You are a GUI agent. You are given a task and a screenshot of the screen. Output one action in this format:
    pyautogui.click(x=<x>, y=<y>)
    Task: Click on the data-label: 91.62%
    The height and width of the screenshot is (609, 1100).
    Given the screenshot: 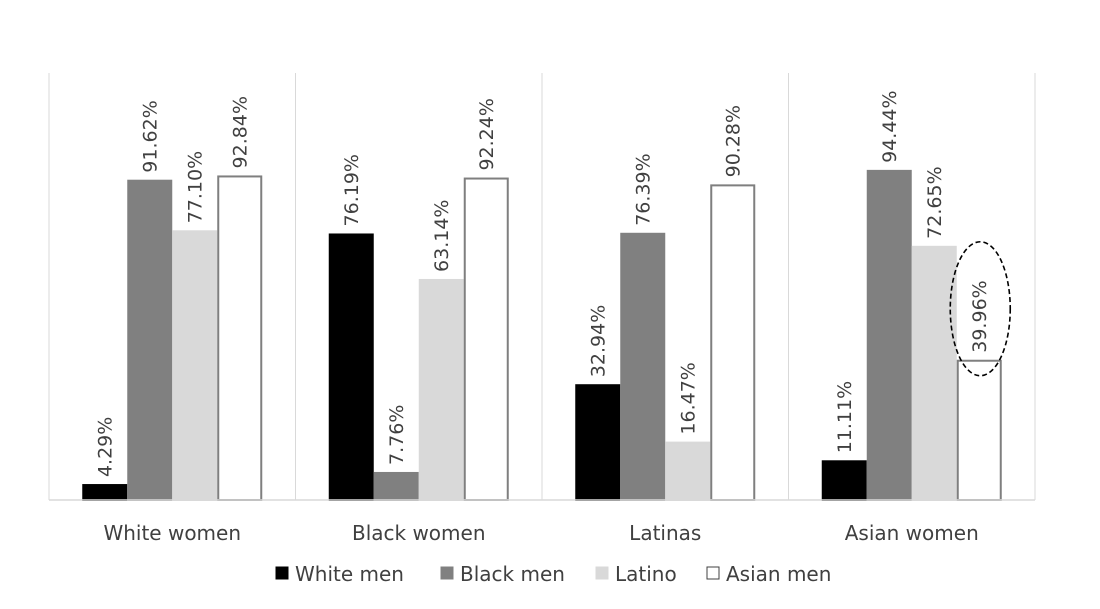 What is the action you would take?
    pyautogui.click(x=151, y=136)
    